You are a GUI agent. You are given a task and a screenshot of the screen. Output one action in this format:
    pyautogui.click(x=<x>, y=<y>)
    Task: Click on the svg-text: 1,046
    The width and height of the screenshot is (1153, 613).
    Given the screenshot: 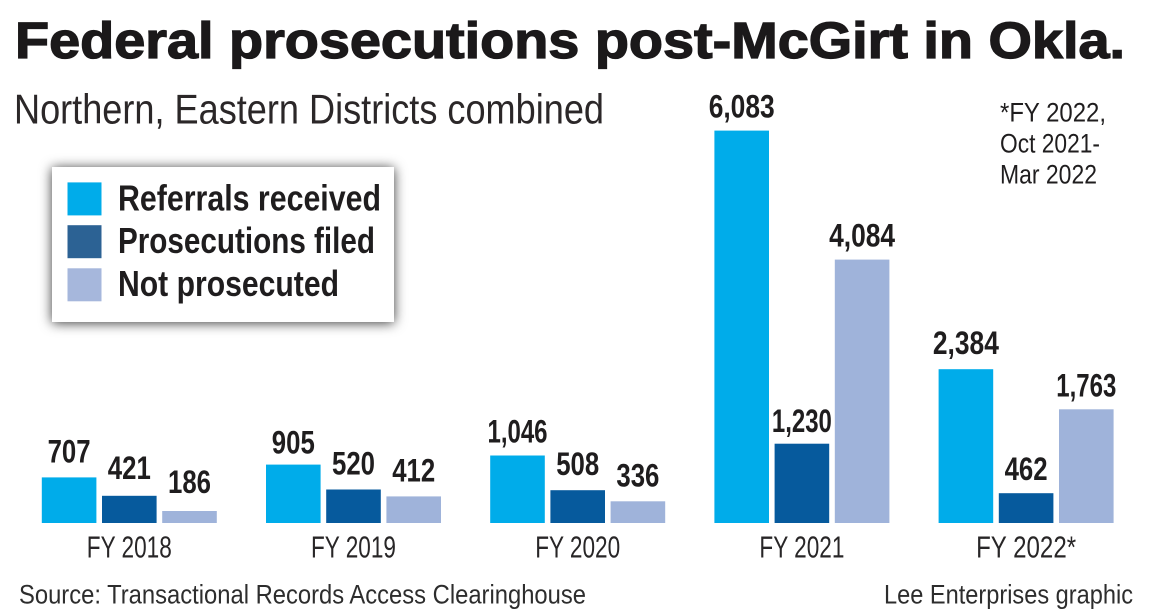 What is the action you would take?
    pyautogui.click(x=518, y=432)
    